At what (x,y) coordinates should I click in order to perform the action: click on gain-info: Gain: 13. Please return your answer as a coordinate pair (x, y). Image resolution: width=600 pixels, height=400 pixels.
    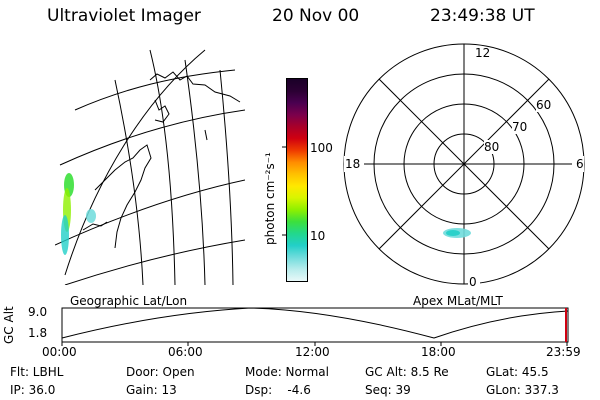
    Looking at the image, I should click on (151, 390).